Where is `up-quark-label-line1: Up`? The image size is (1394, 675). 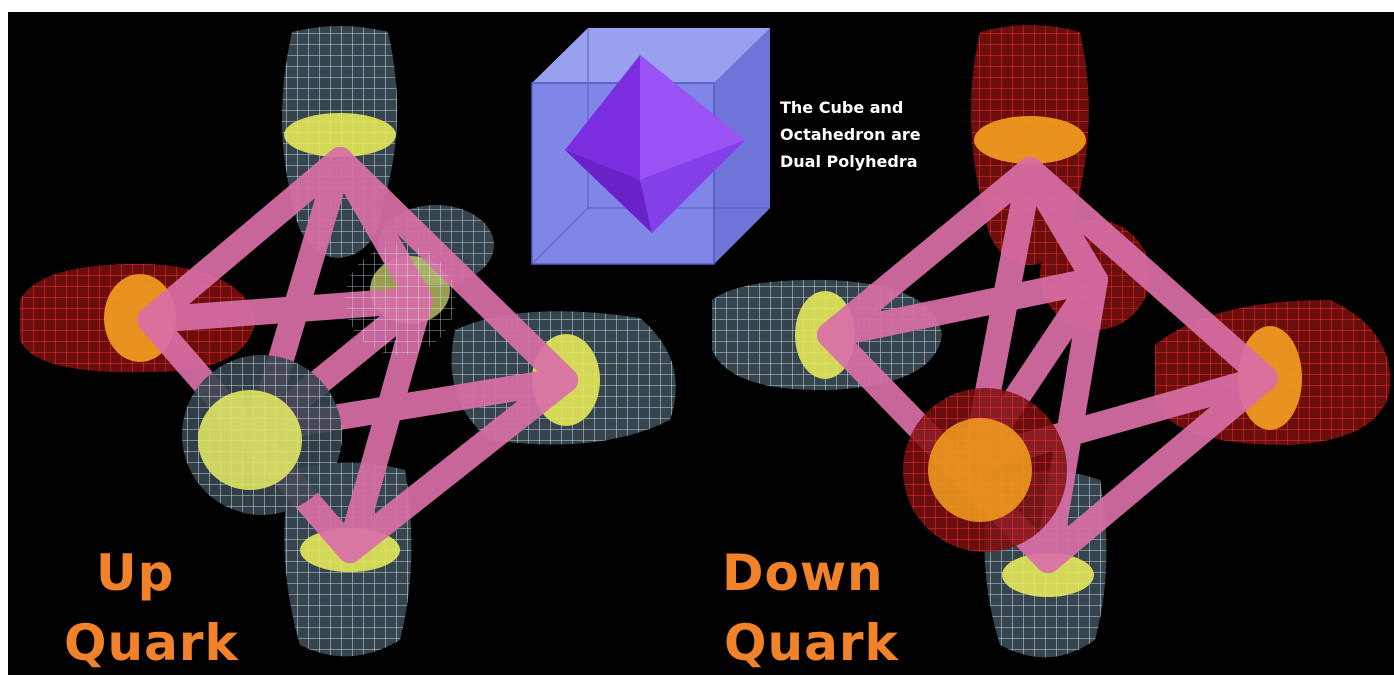
up-quark-label-line1: Up is located at coordinates (135, 573).